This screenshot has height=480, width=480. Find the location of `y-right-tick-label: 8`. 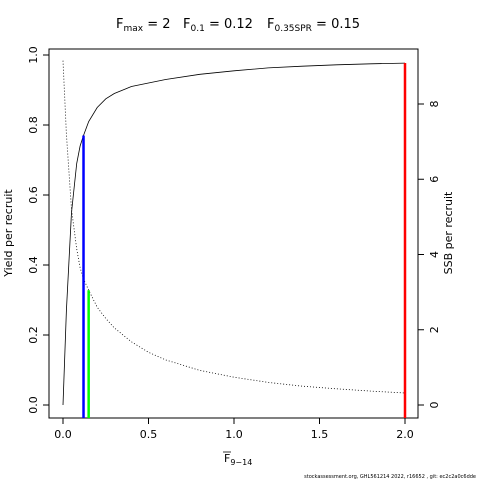

y-right-tick-label: 8 is located at coordinates (434, 104).